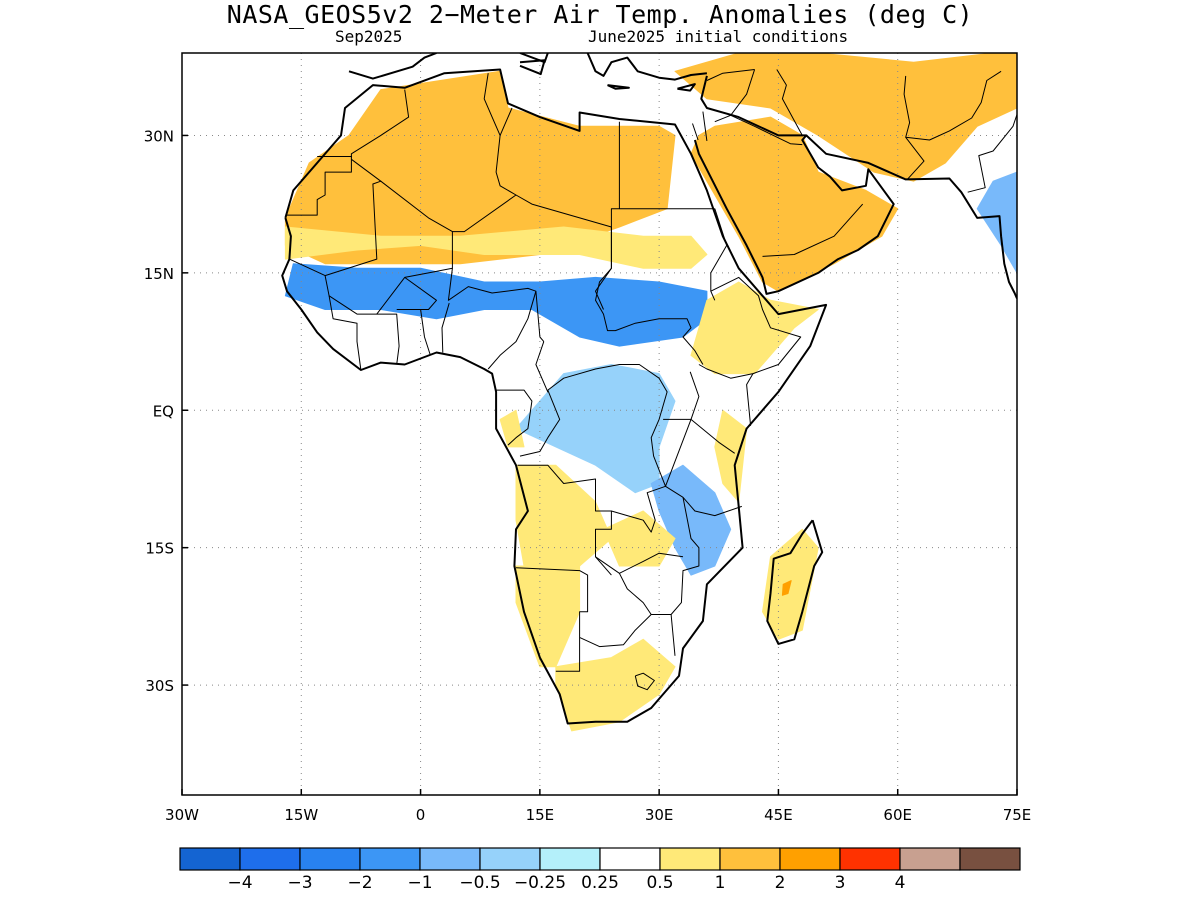 Image resolution: width=1200 pixels, height=900 pixels. Describe the element at coordinates (512, 428) in the screenshot. I see `anomaly-region-gabon-warm` at that location.